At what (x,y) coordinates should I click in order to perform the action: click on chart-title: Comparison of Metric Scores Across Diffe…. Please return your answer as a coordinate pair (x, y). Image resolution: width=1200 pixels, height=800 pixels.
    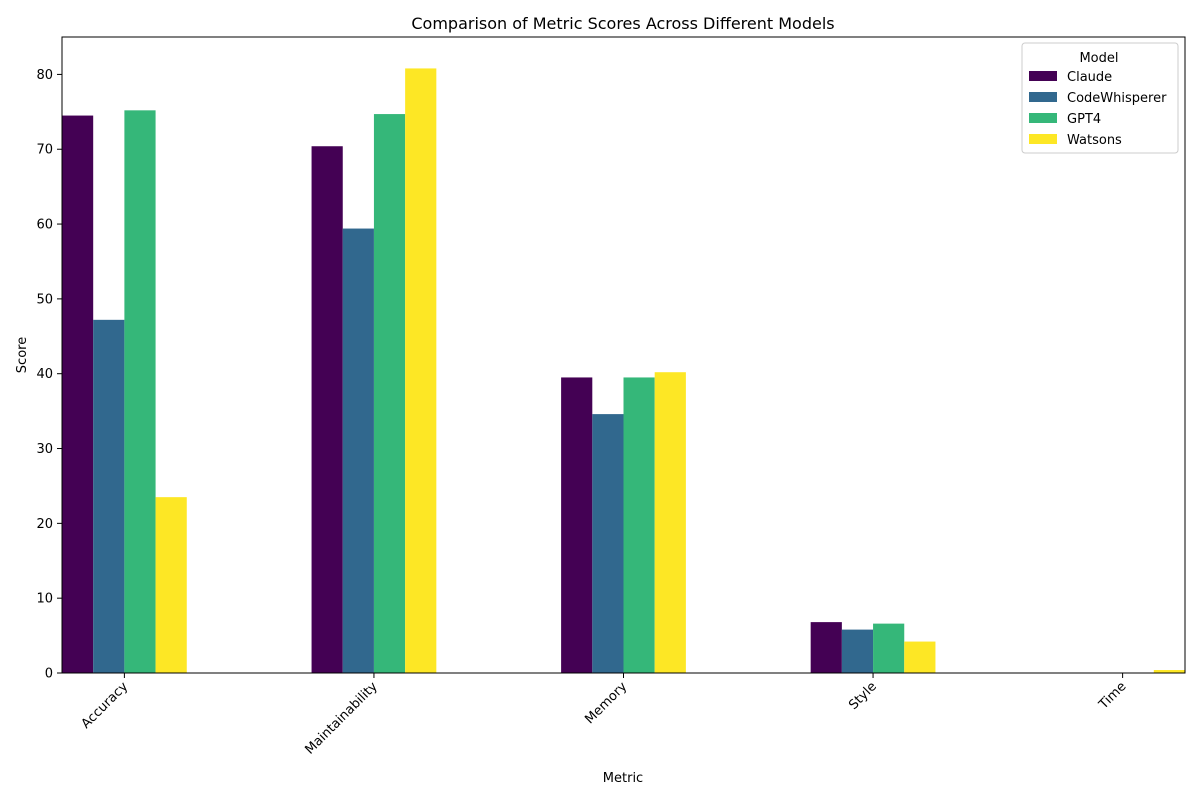
    Looking at the image, I should click on (622, 23).